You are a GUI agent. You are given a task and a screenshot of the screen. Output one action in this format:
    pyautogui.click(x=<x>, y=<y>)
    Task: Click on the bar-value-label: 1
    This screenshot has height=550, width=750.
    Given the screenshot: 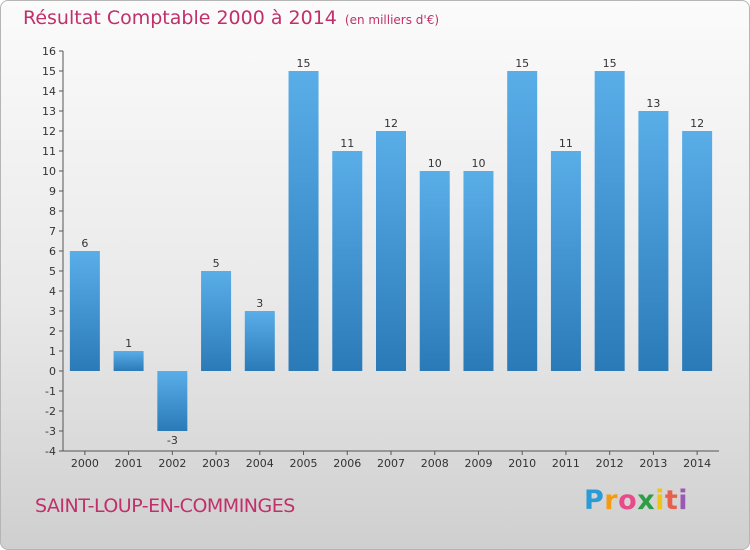 What is the action you would take?
    pyautogui.click(x=128, y=343)
    